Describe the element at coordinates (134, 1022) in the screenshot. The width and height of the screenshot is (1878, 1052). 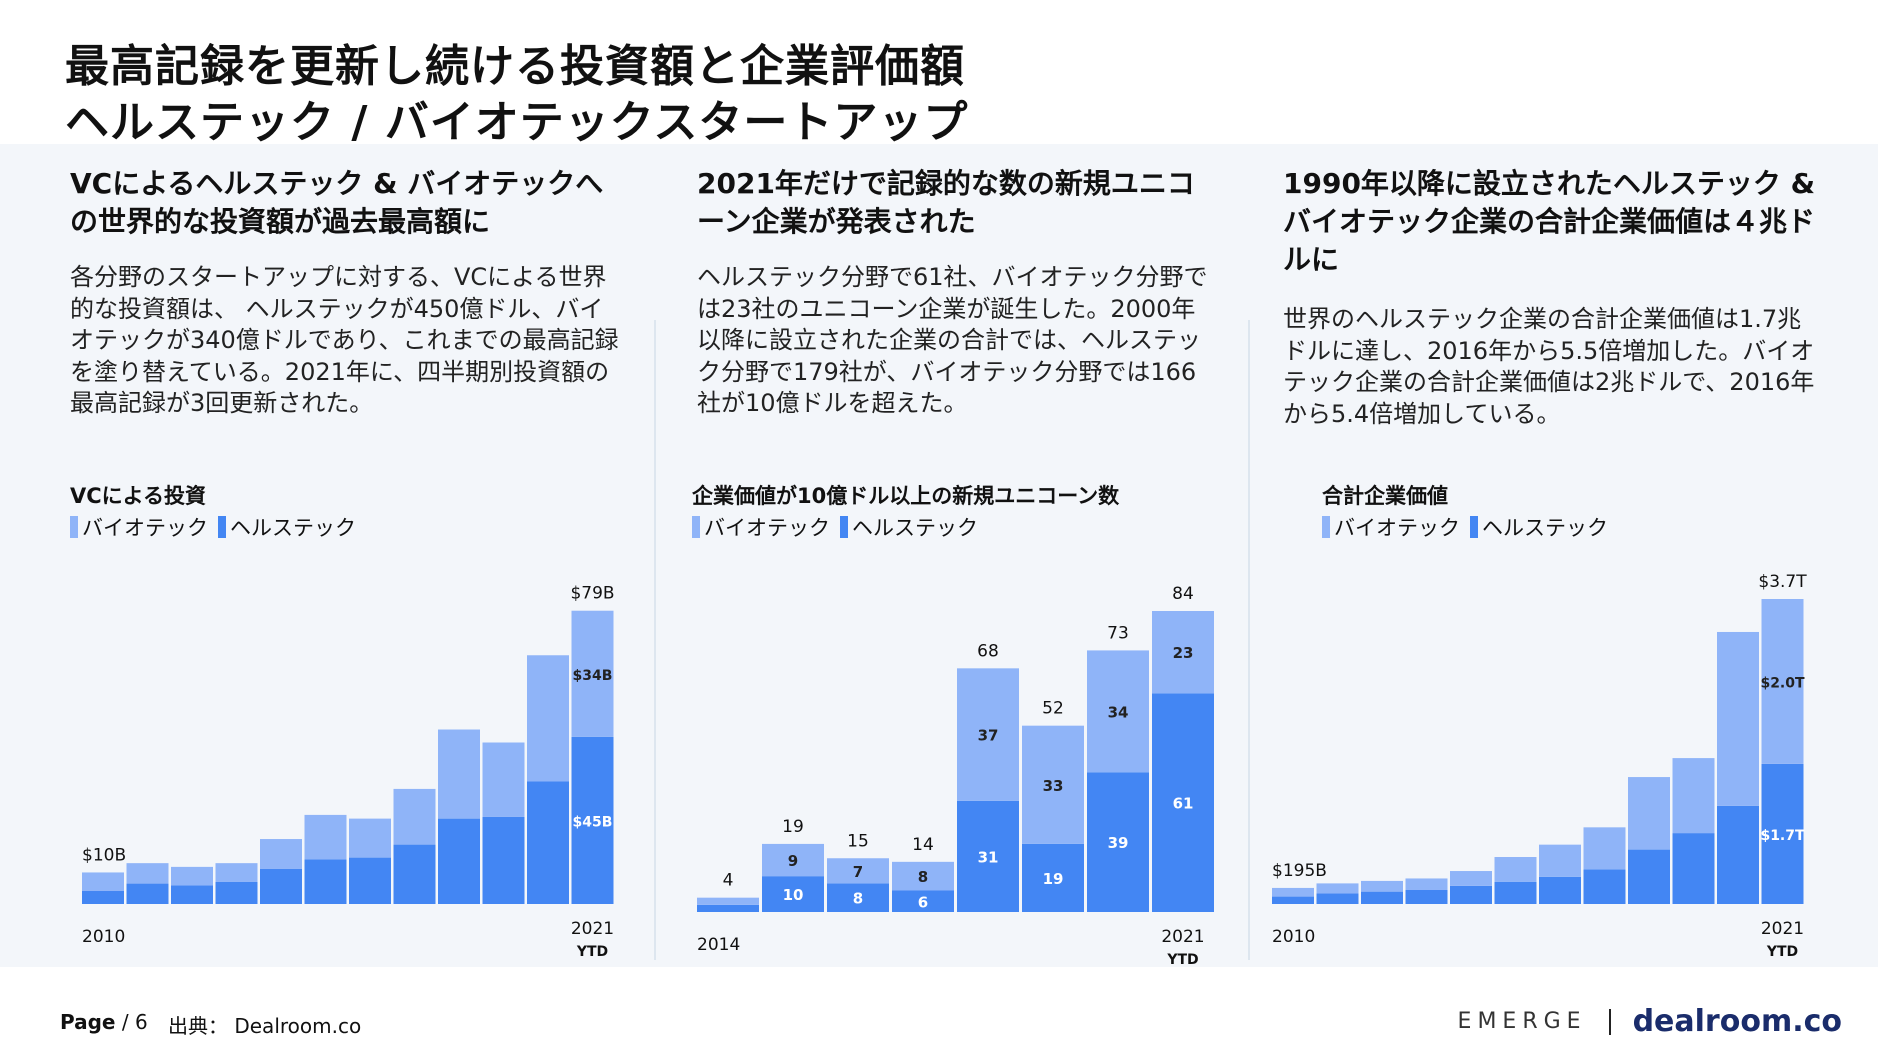
I see `page-number: / 6` at that location.